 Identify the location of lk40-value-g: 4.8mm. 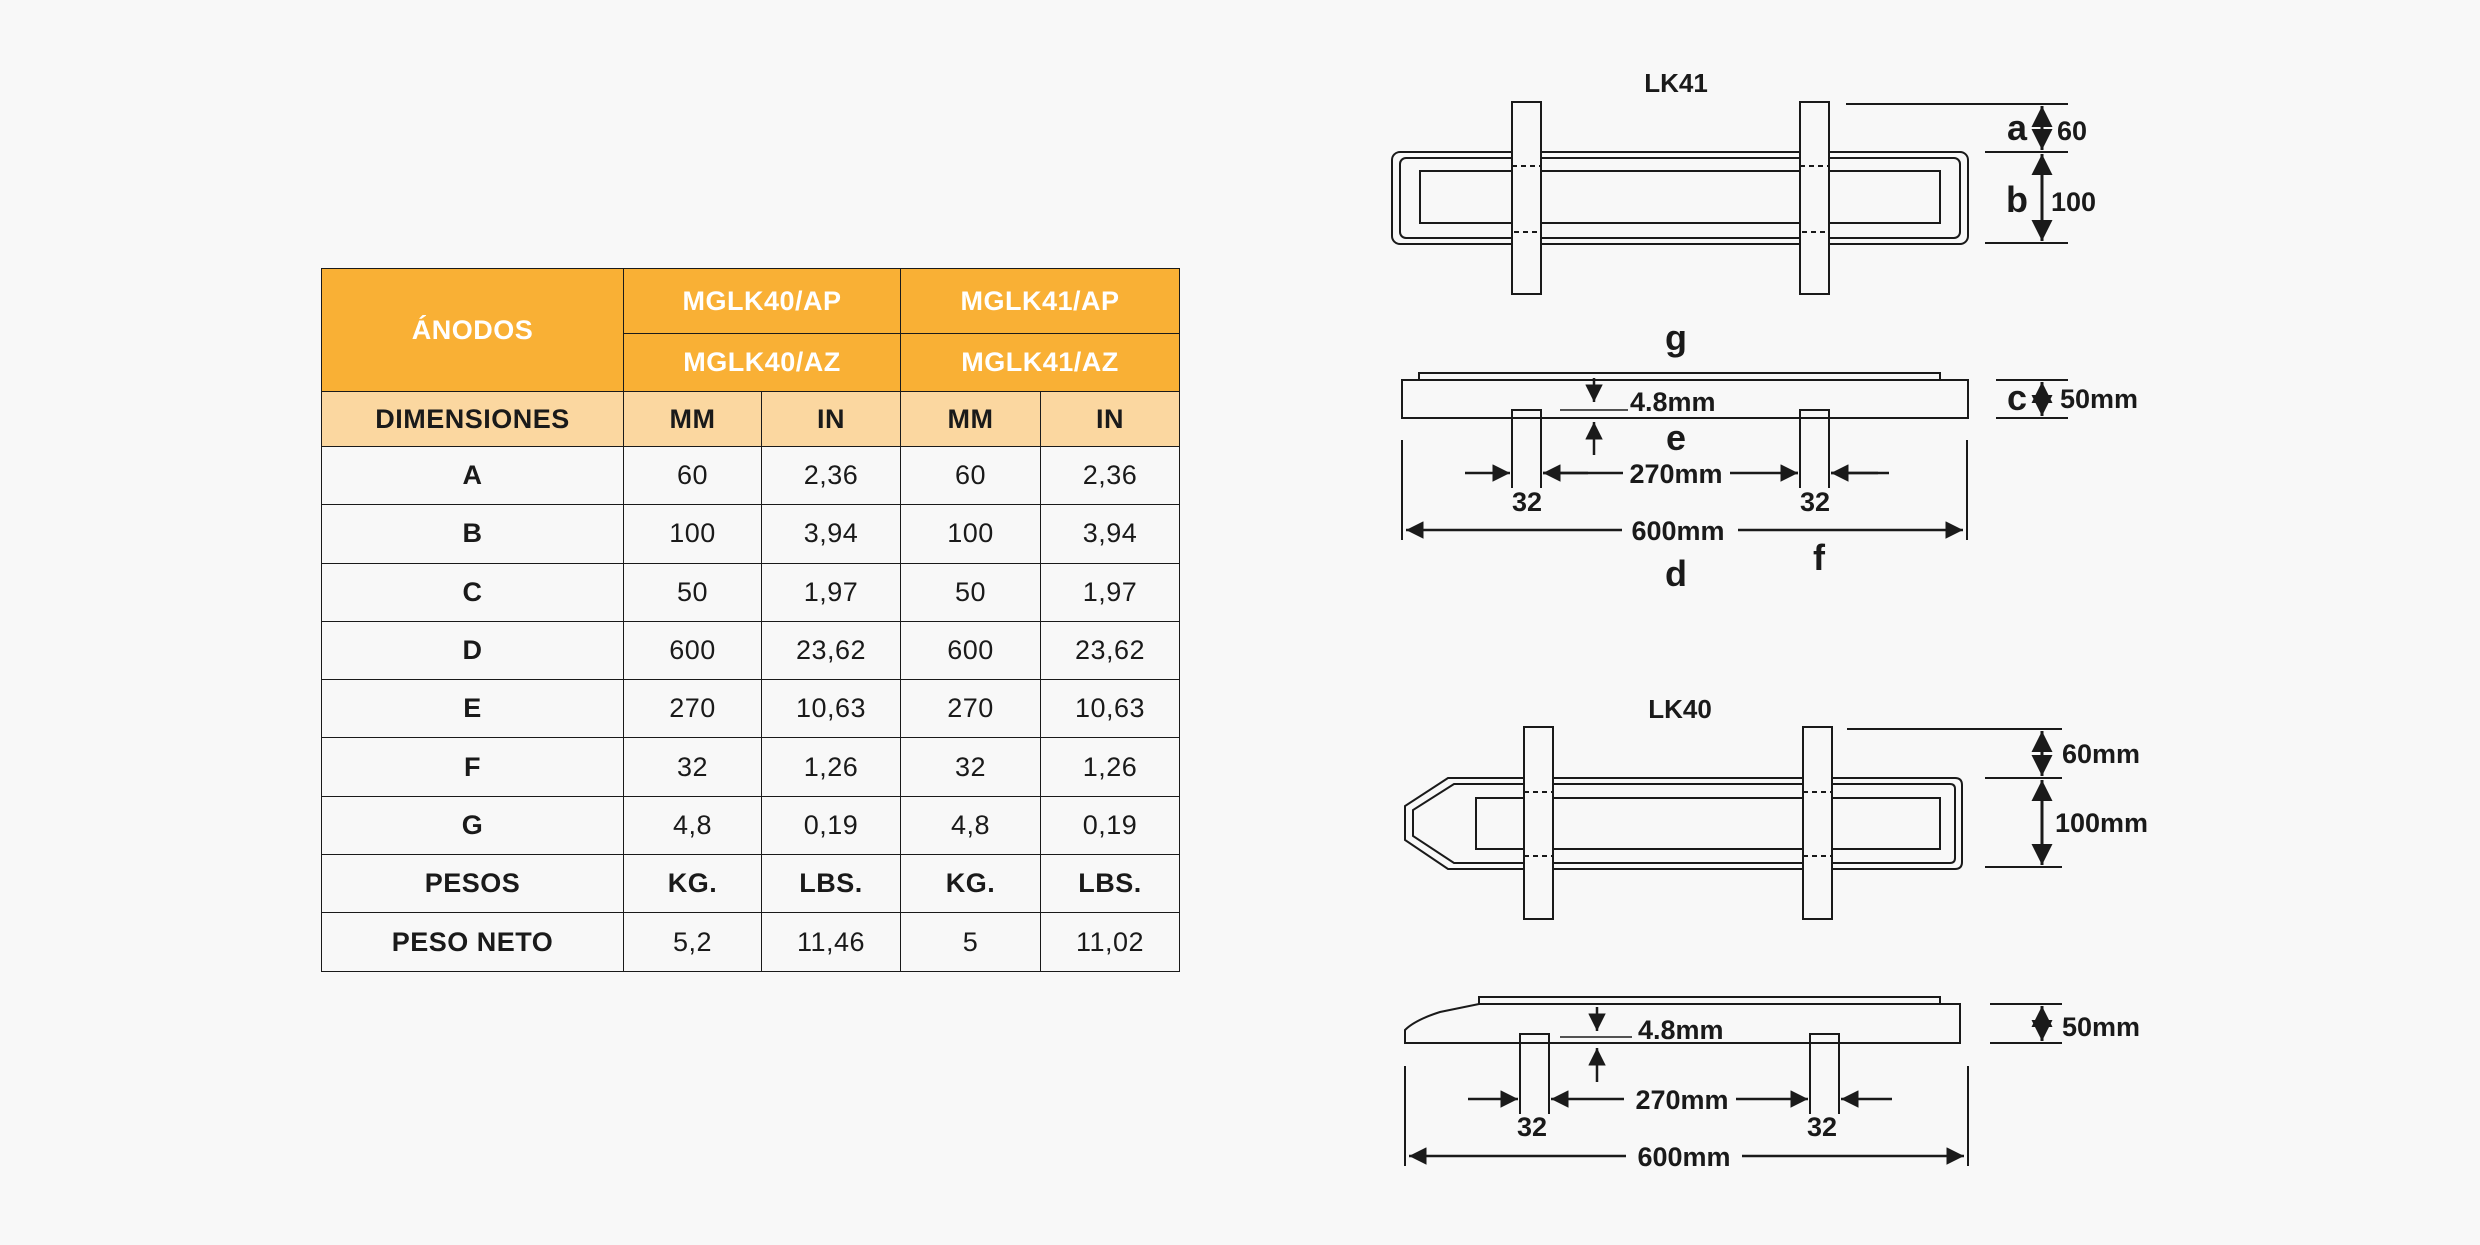
(1681, 1030).